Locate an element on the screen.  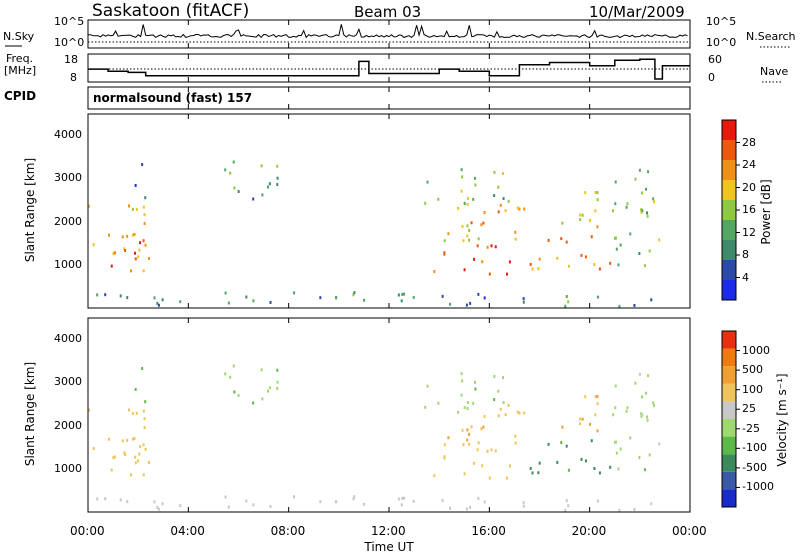
colorbar-tick-label: 8 is located at coordinates (745, 254).